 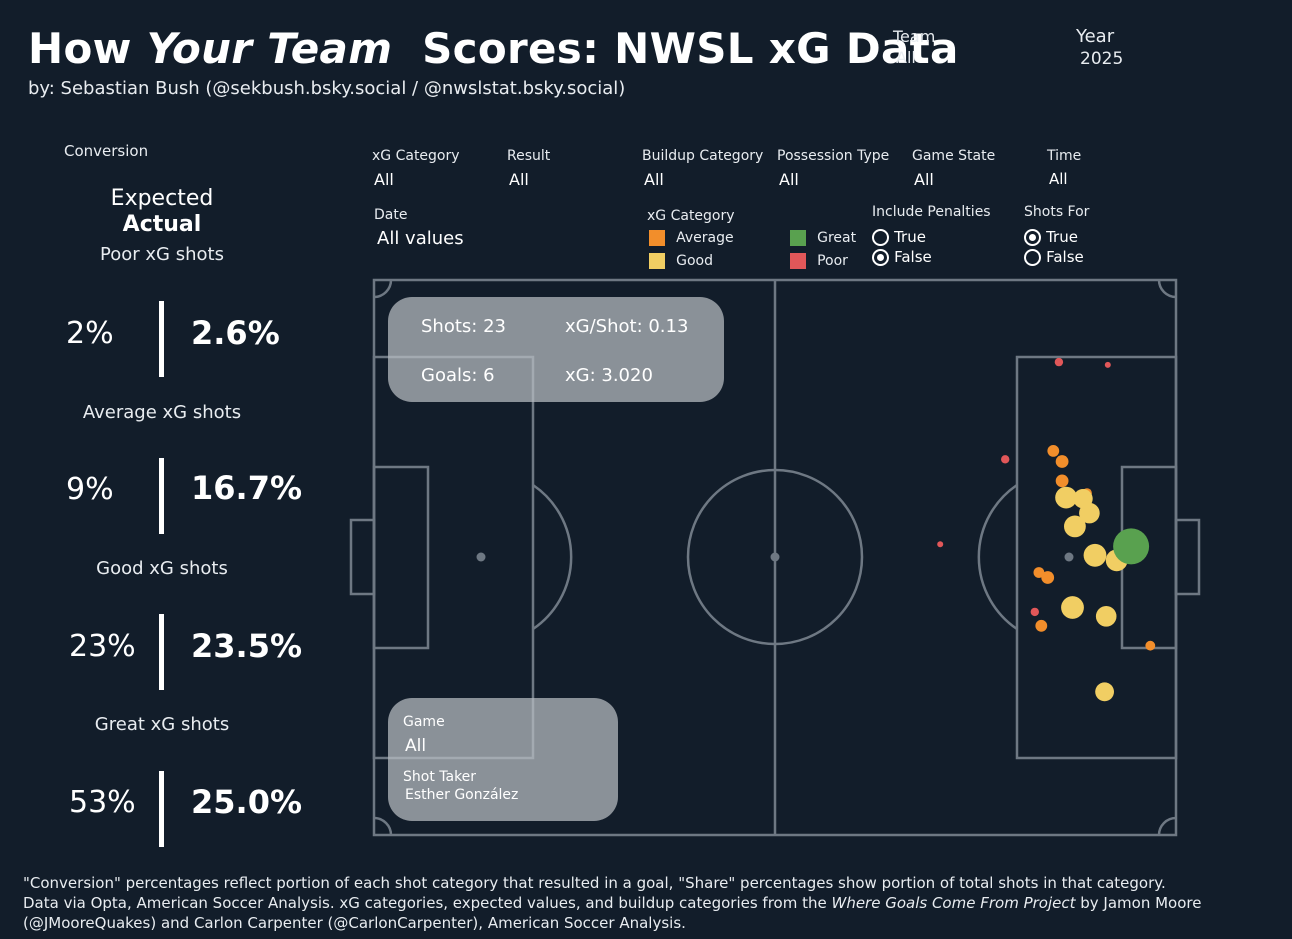 What do you see at coordinates (552, 557) in the screenshot?
I see `left-penalty-arc` at bounding box center [552, 557].